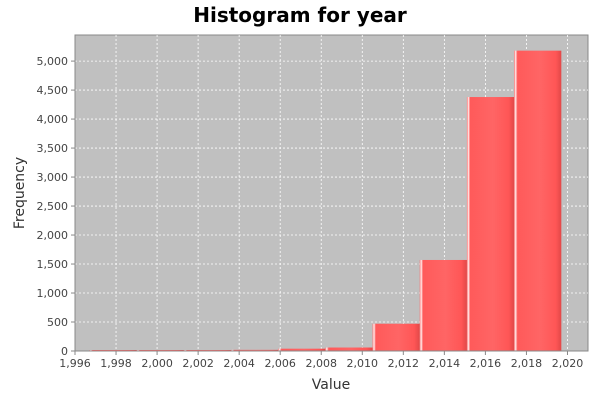  I want to click on y-tick-label: 3,000, so click(53, 177).